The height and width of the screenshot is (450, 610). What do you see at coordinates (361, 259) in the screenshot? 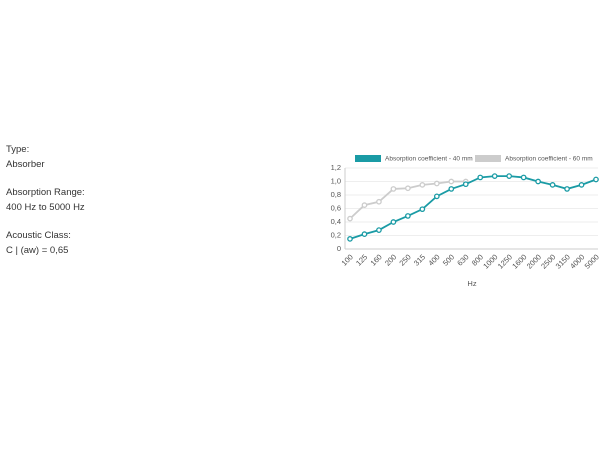
I see `x-tick-label: 125` at bounding box center [361, 259].